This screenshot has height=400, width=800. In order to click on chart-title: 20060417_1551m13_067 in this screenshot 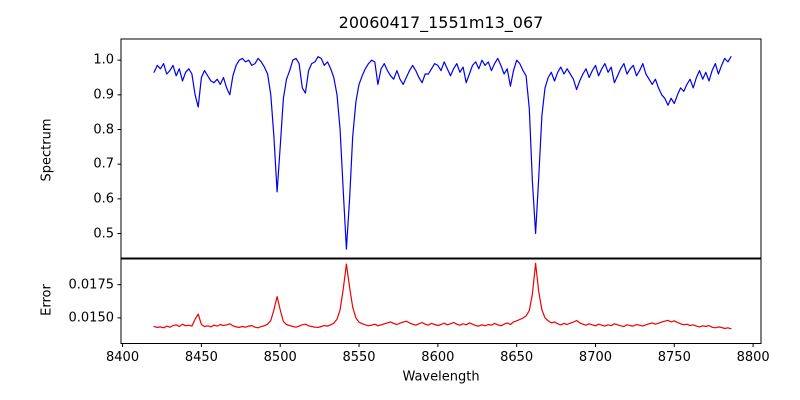, I will do `click(441, 22)`.